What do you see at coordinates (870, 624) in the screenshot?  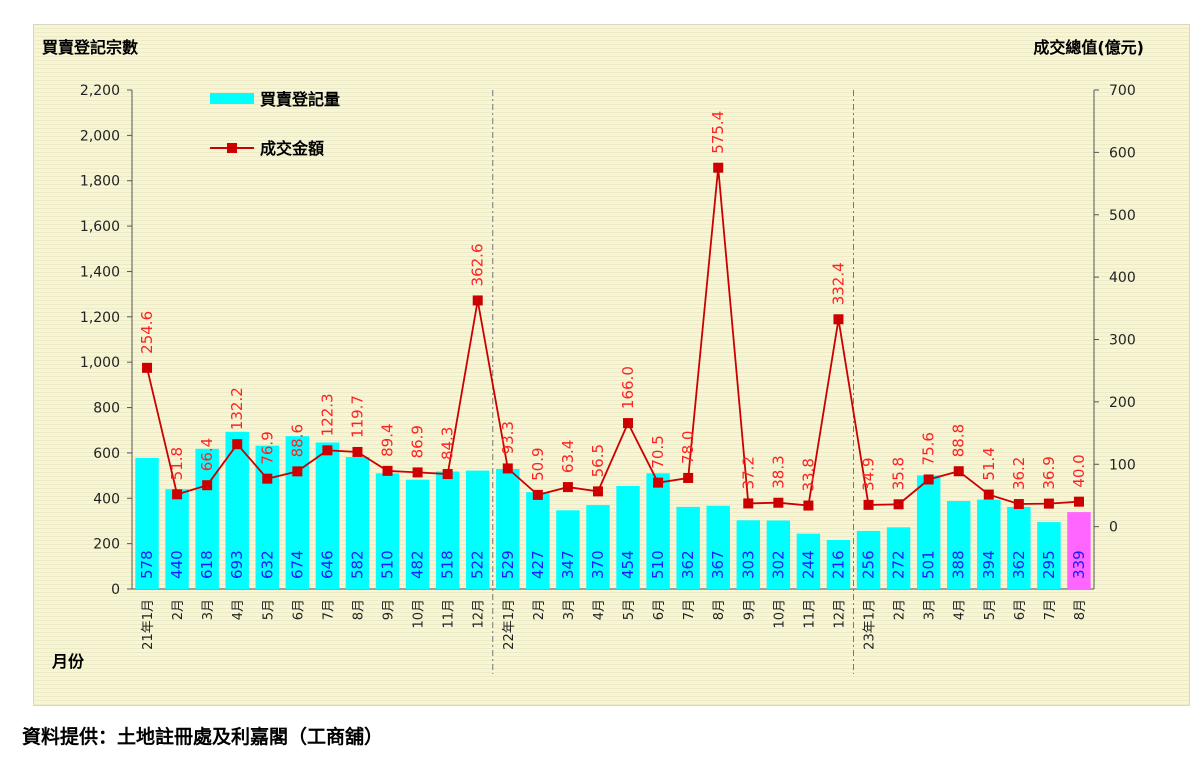 I see `x-tick-label: 23年1月` at bounding box center [870, 624].